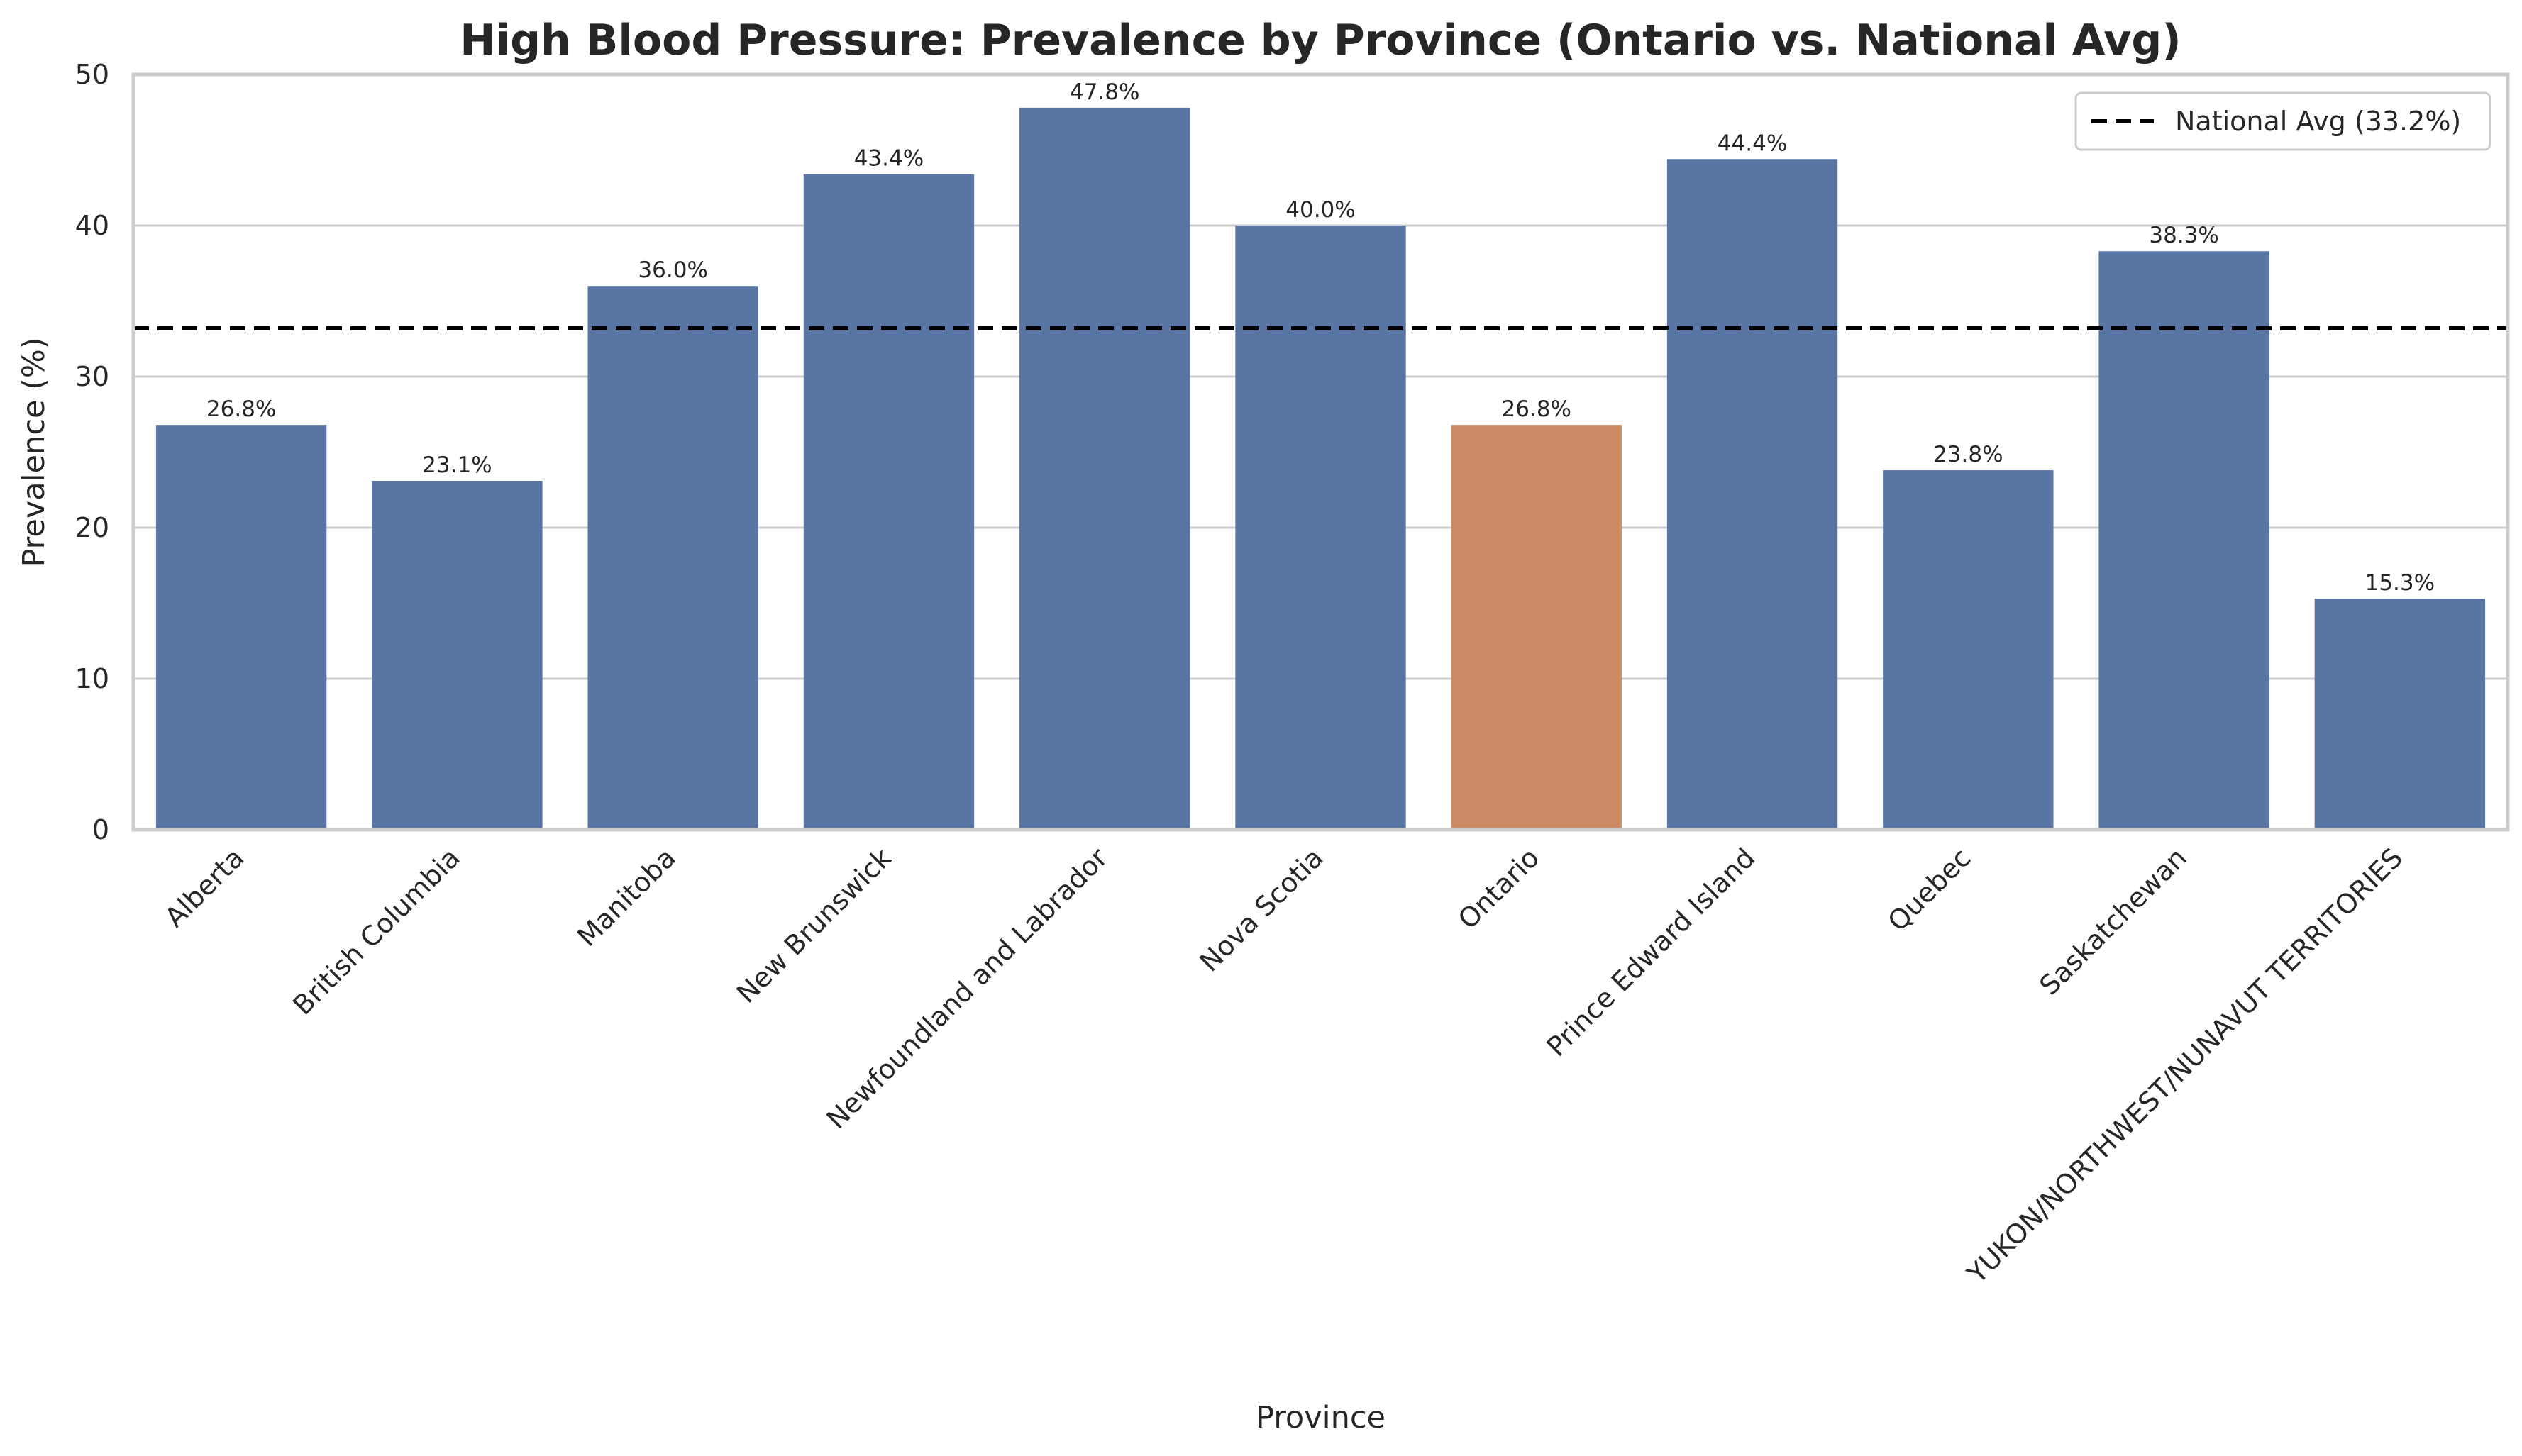 Image resolution: width=2522 pixels, height=1456 pixels. Describe the element at coordinates (92, 225) in the screenshot. I see `y-tick-label-40: 40` at that location.